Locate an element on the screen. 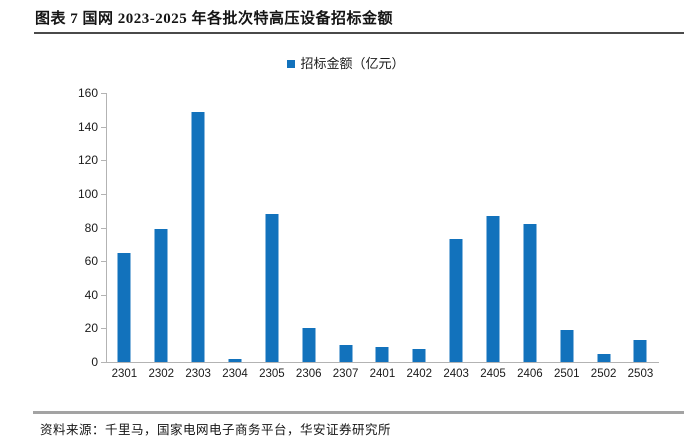  chart-legend: 招标金额（亿元） is located at coordinates (346, 64).